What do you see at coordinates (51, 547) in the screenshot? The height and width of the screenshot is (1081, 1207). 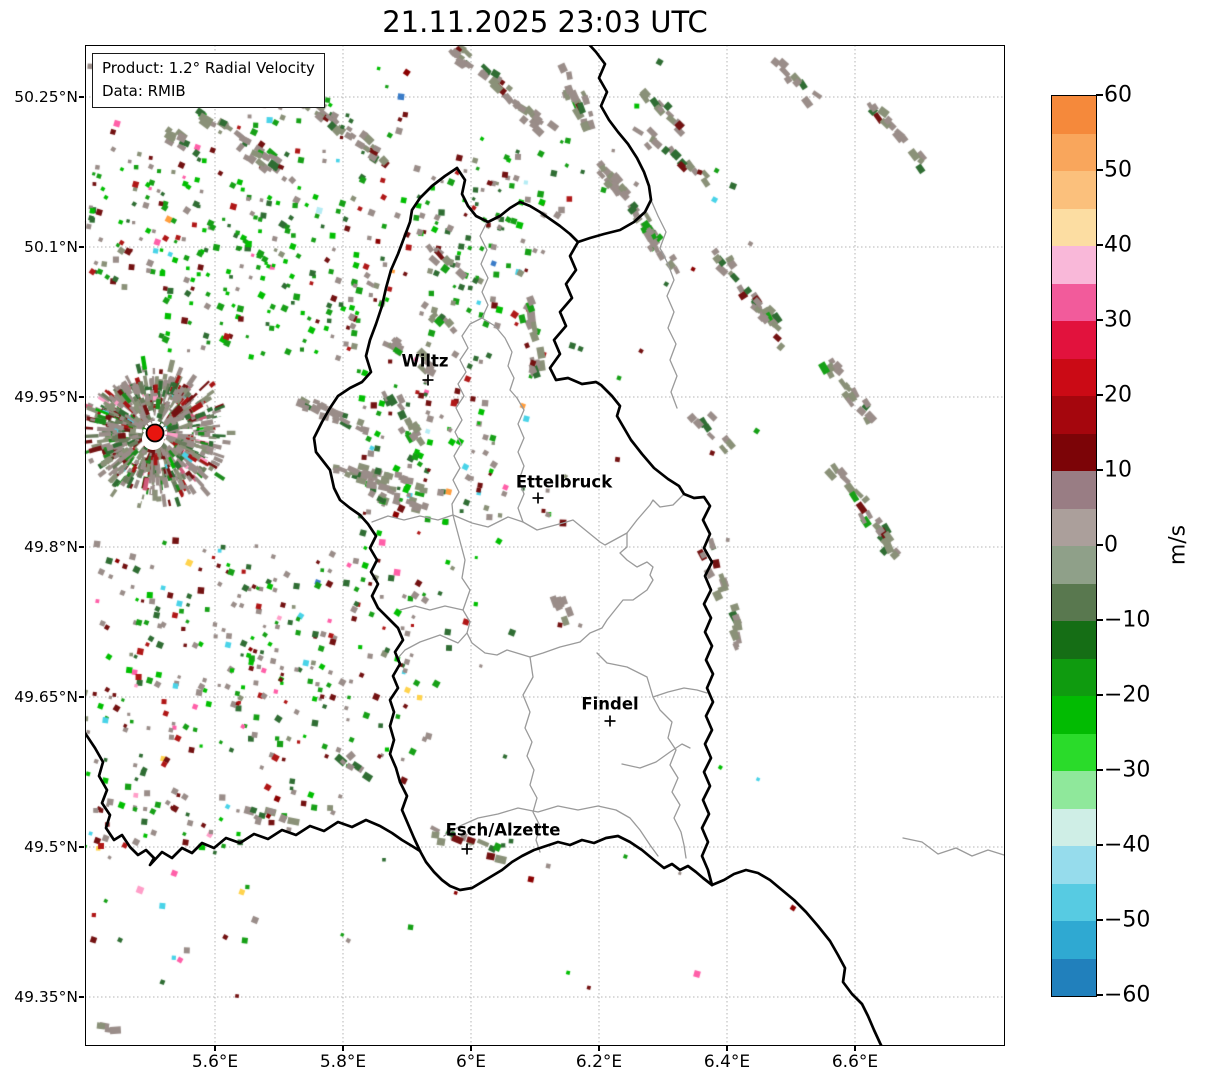 I see `ytick-label: 49.8°N` at bounding box center [51, 547].